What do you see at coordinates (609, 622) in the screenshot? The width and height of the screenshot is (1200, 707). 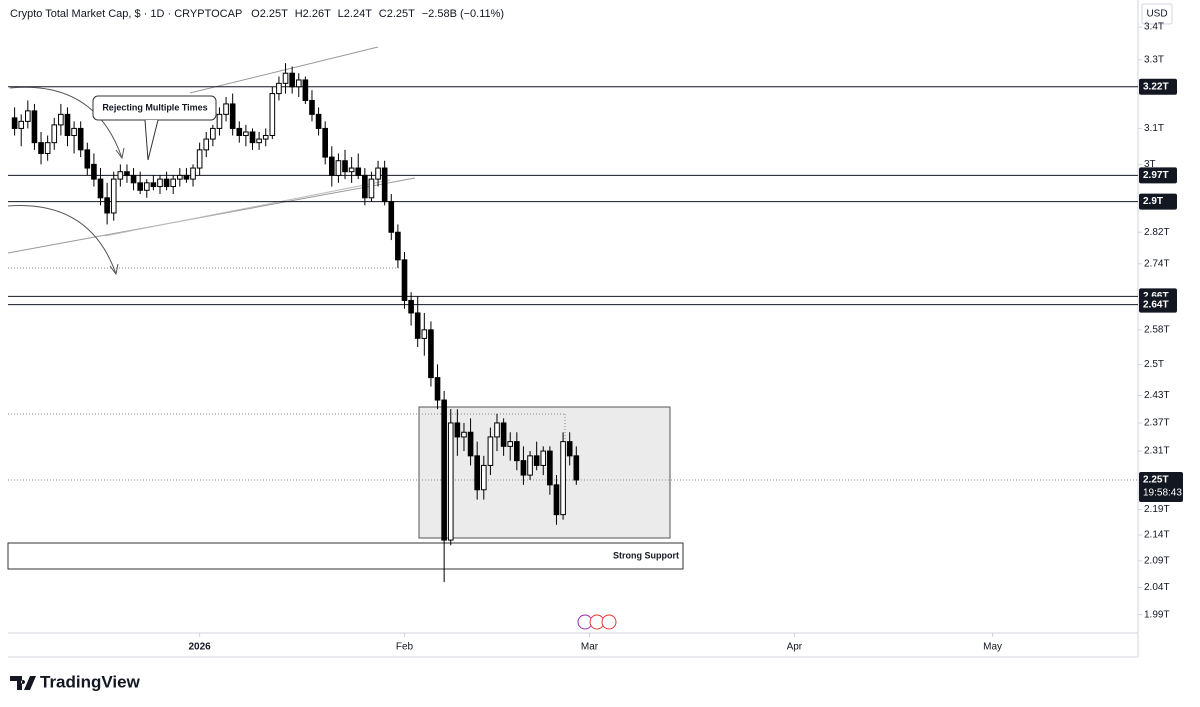 I see `event-icon` at bounding box center [609, 622].